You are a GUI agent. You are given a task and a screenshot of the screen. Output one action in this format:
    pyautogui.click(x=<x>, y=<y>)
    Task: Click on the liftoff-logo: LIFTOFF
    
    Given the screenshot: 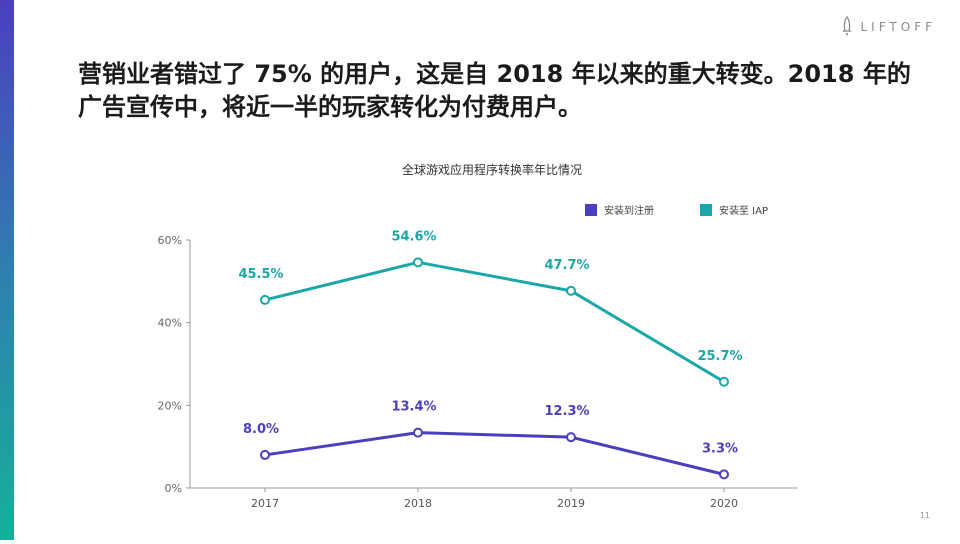 What is the action you would take?
    pyautogui.click(x=889, y=27)
    